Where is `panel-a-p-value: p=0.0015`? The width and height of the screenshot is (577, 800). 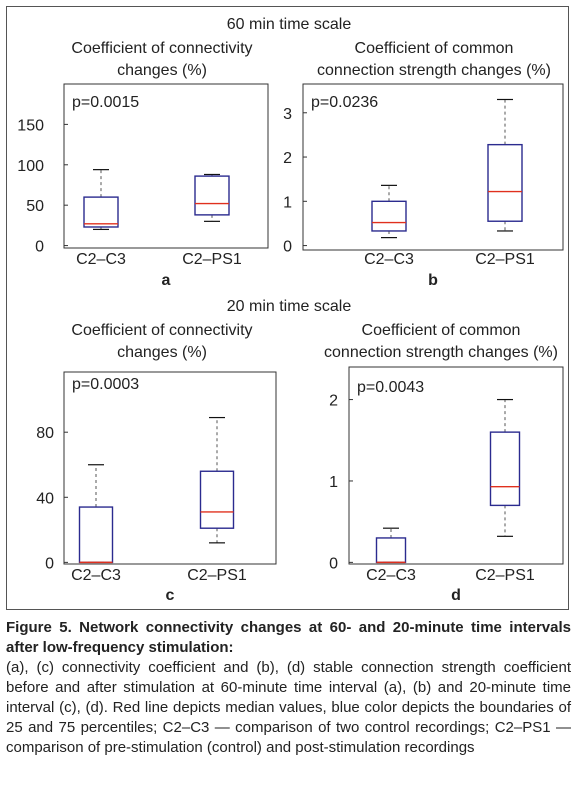
panel-a-p-value: p=0.0015 is located at coordinates (105, 102).